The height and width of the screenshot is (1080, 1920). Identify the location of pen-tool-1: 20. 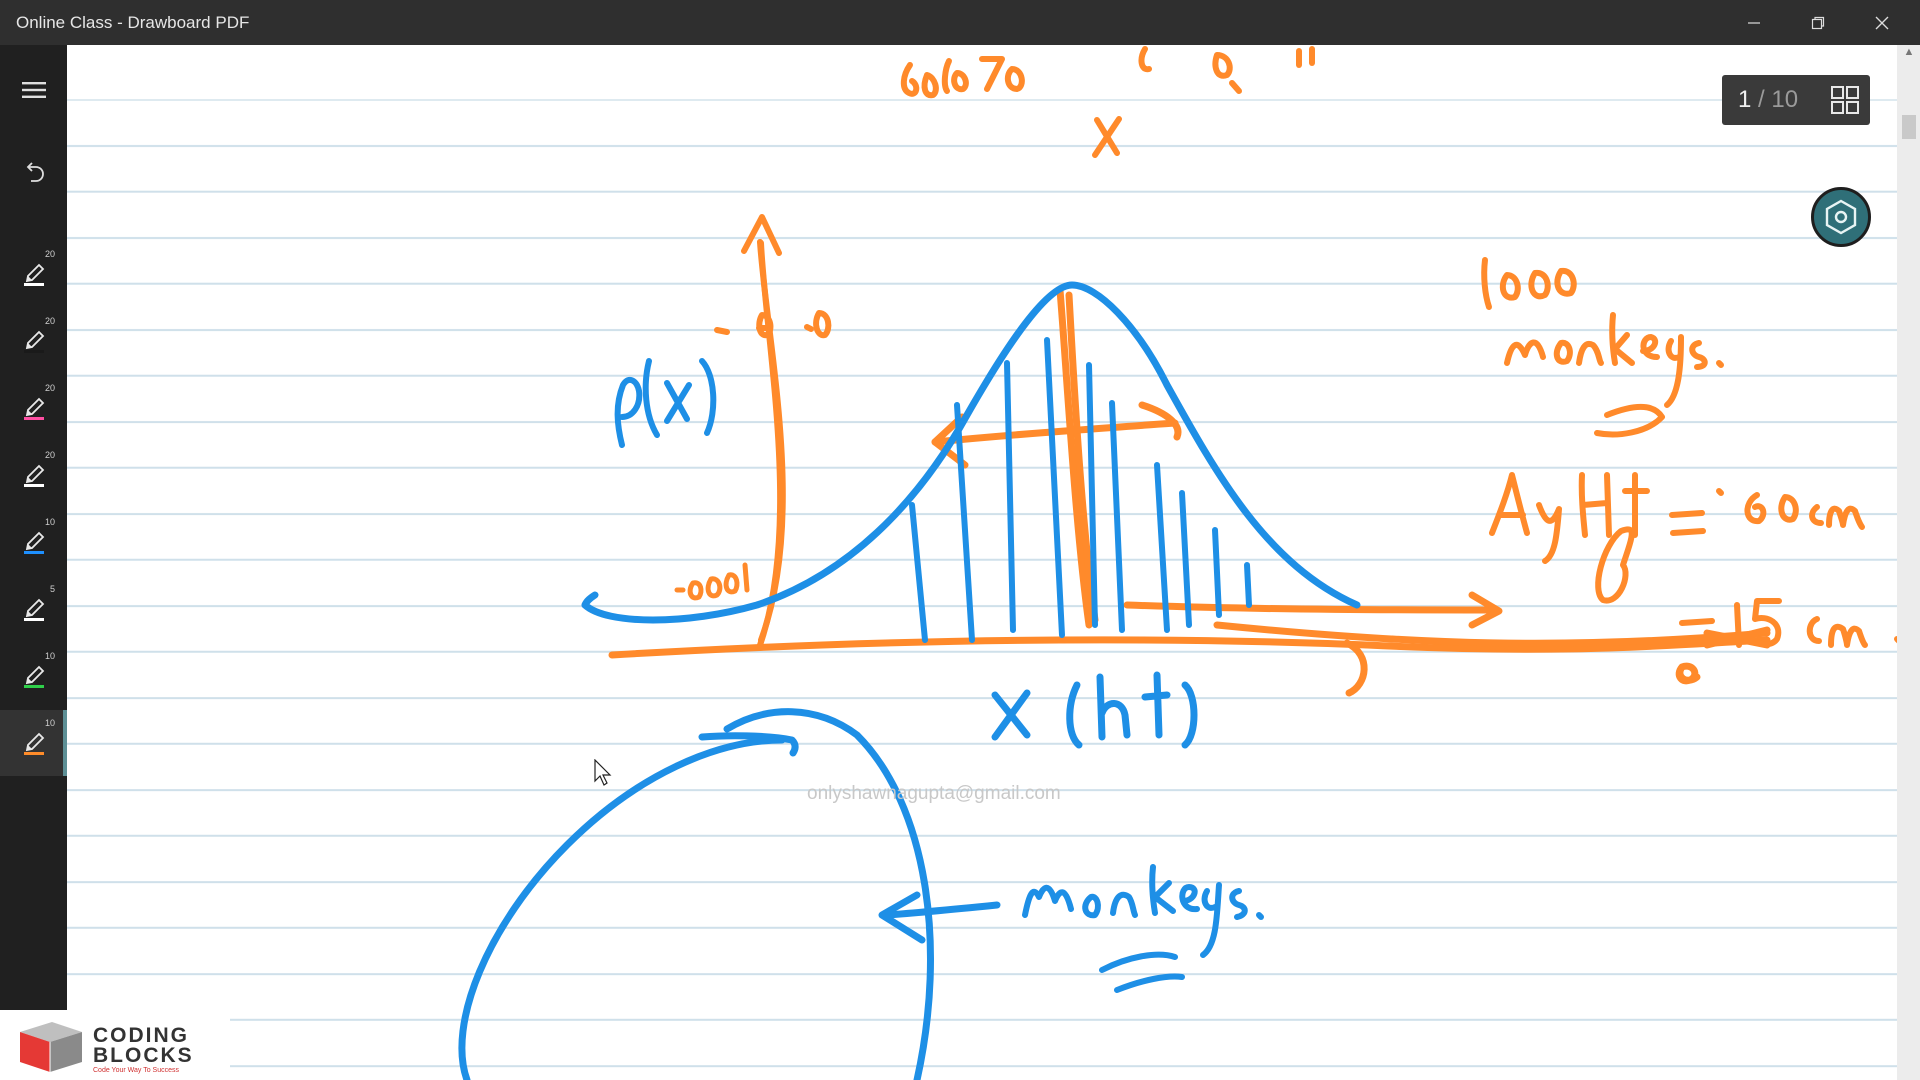
(33, 274).